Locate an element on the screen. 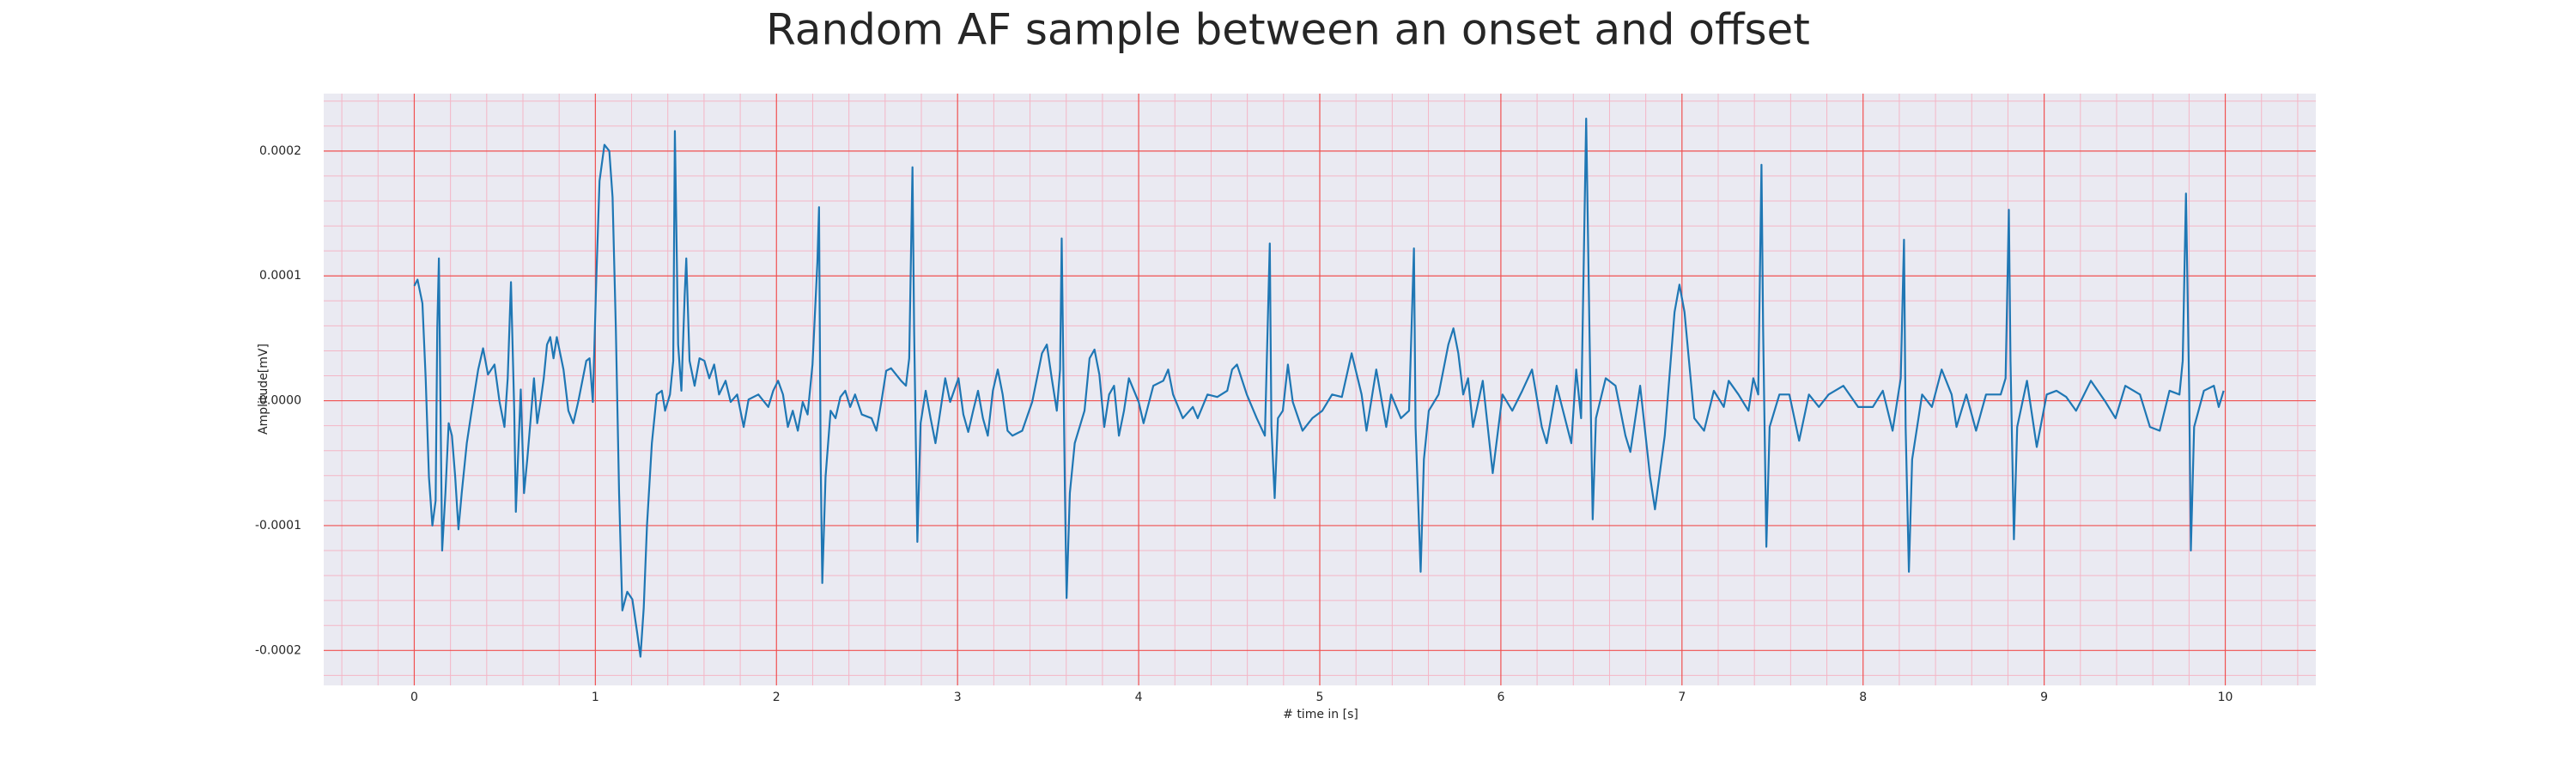 The width and height of the screenshot is (2576, 773). x-tick-label: 0 is located at coordinates (414, 697).